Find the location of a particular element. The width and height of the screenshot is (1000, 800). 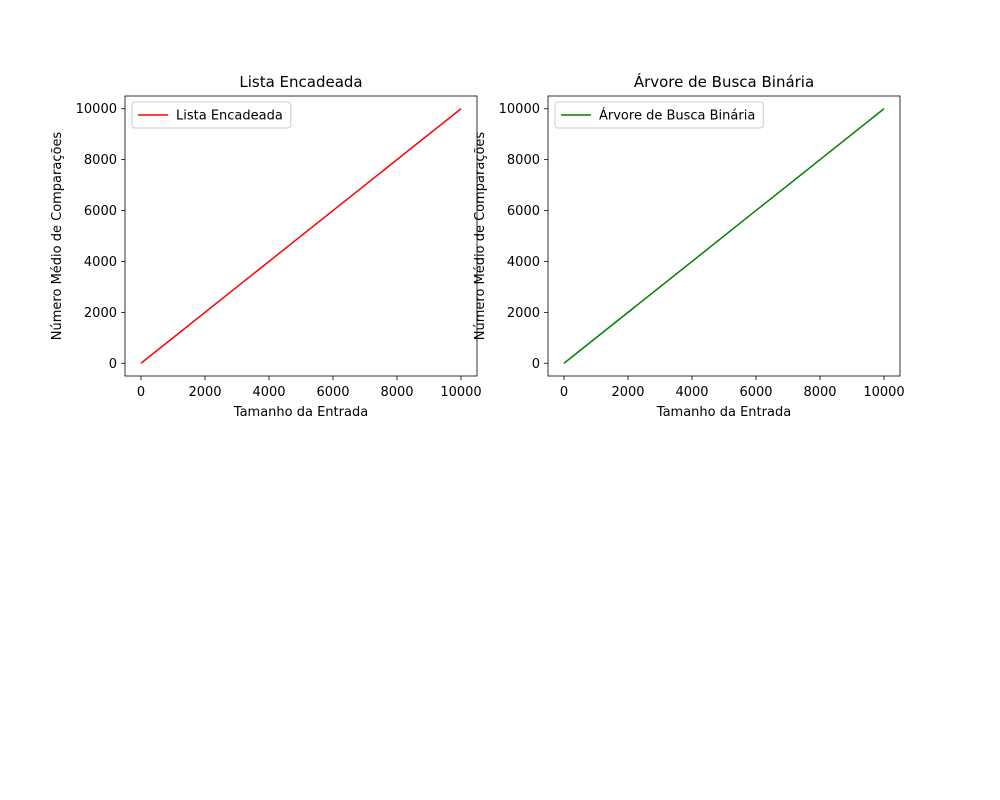

chart-title: Lista Encadeada is located at coordinates (300, 82).